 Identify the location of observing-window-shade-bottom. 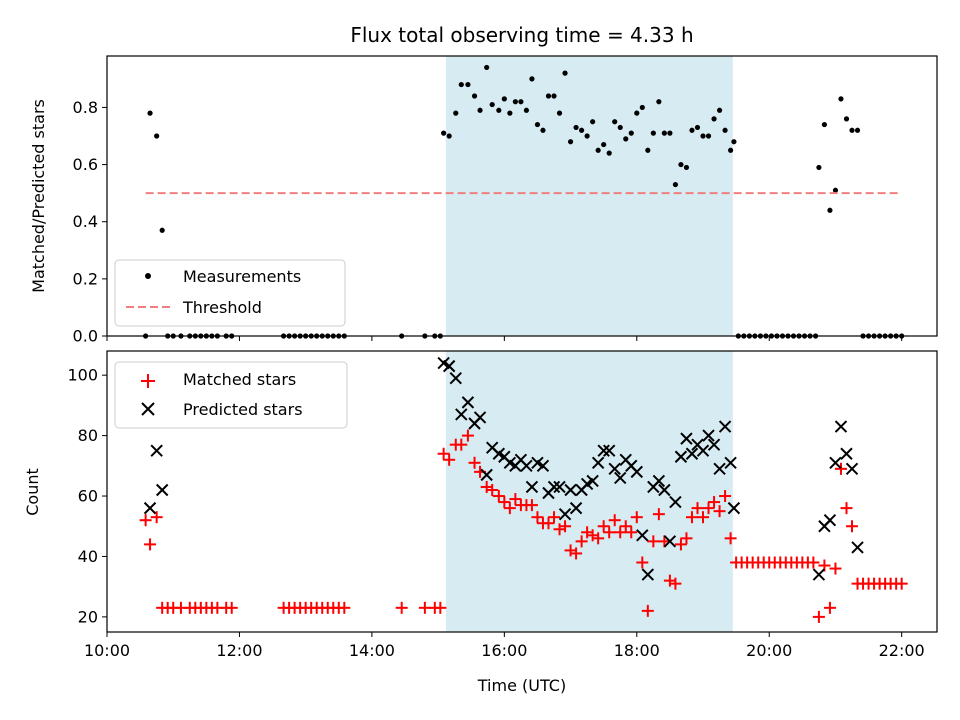
(589, 491).